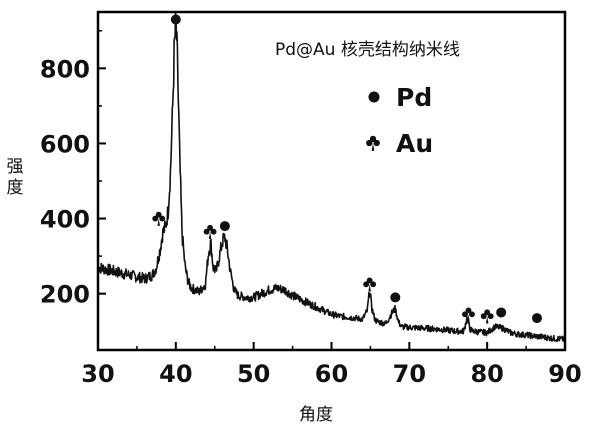 The width and height of the screenshot is (590, 430). I want to click on legend-label-au: Au, so click(414, 143).